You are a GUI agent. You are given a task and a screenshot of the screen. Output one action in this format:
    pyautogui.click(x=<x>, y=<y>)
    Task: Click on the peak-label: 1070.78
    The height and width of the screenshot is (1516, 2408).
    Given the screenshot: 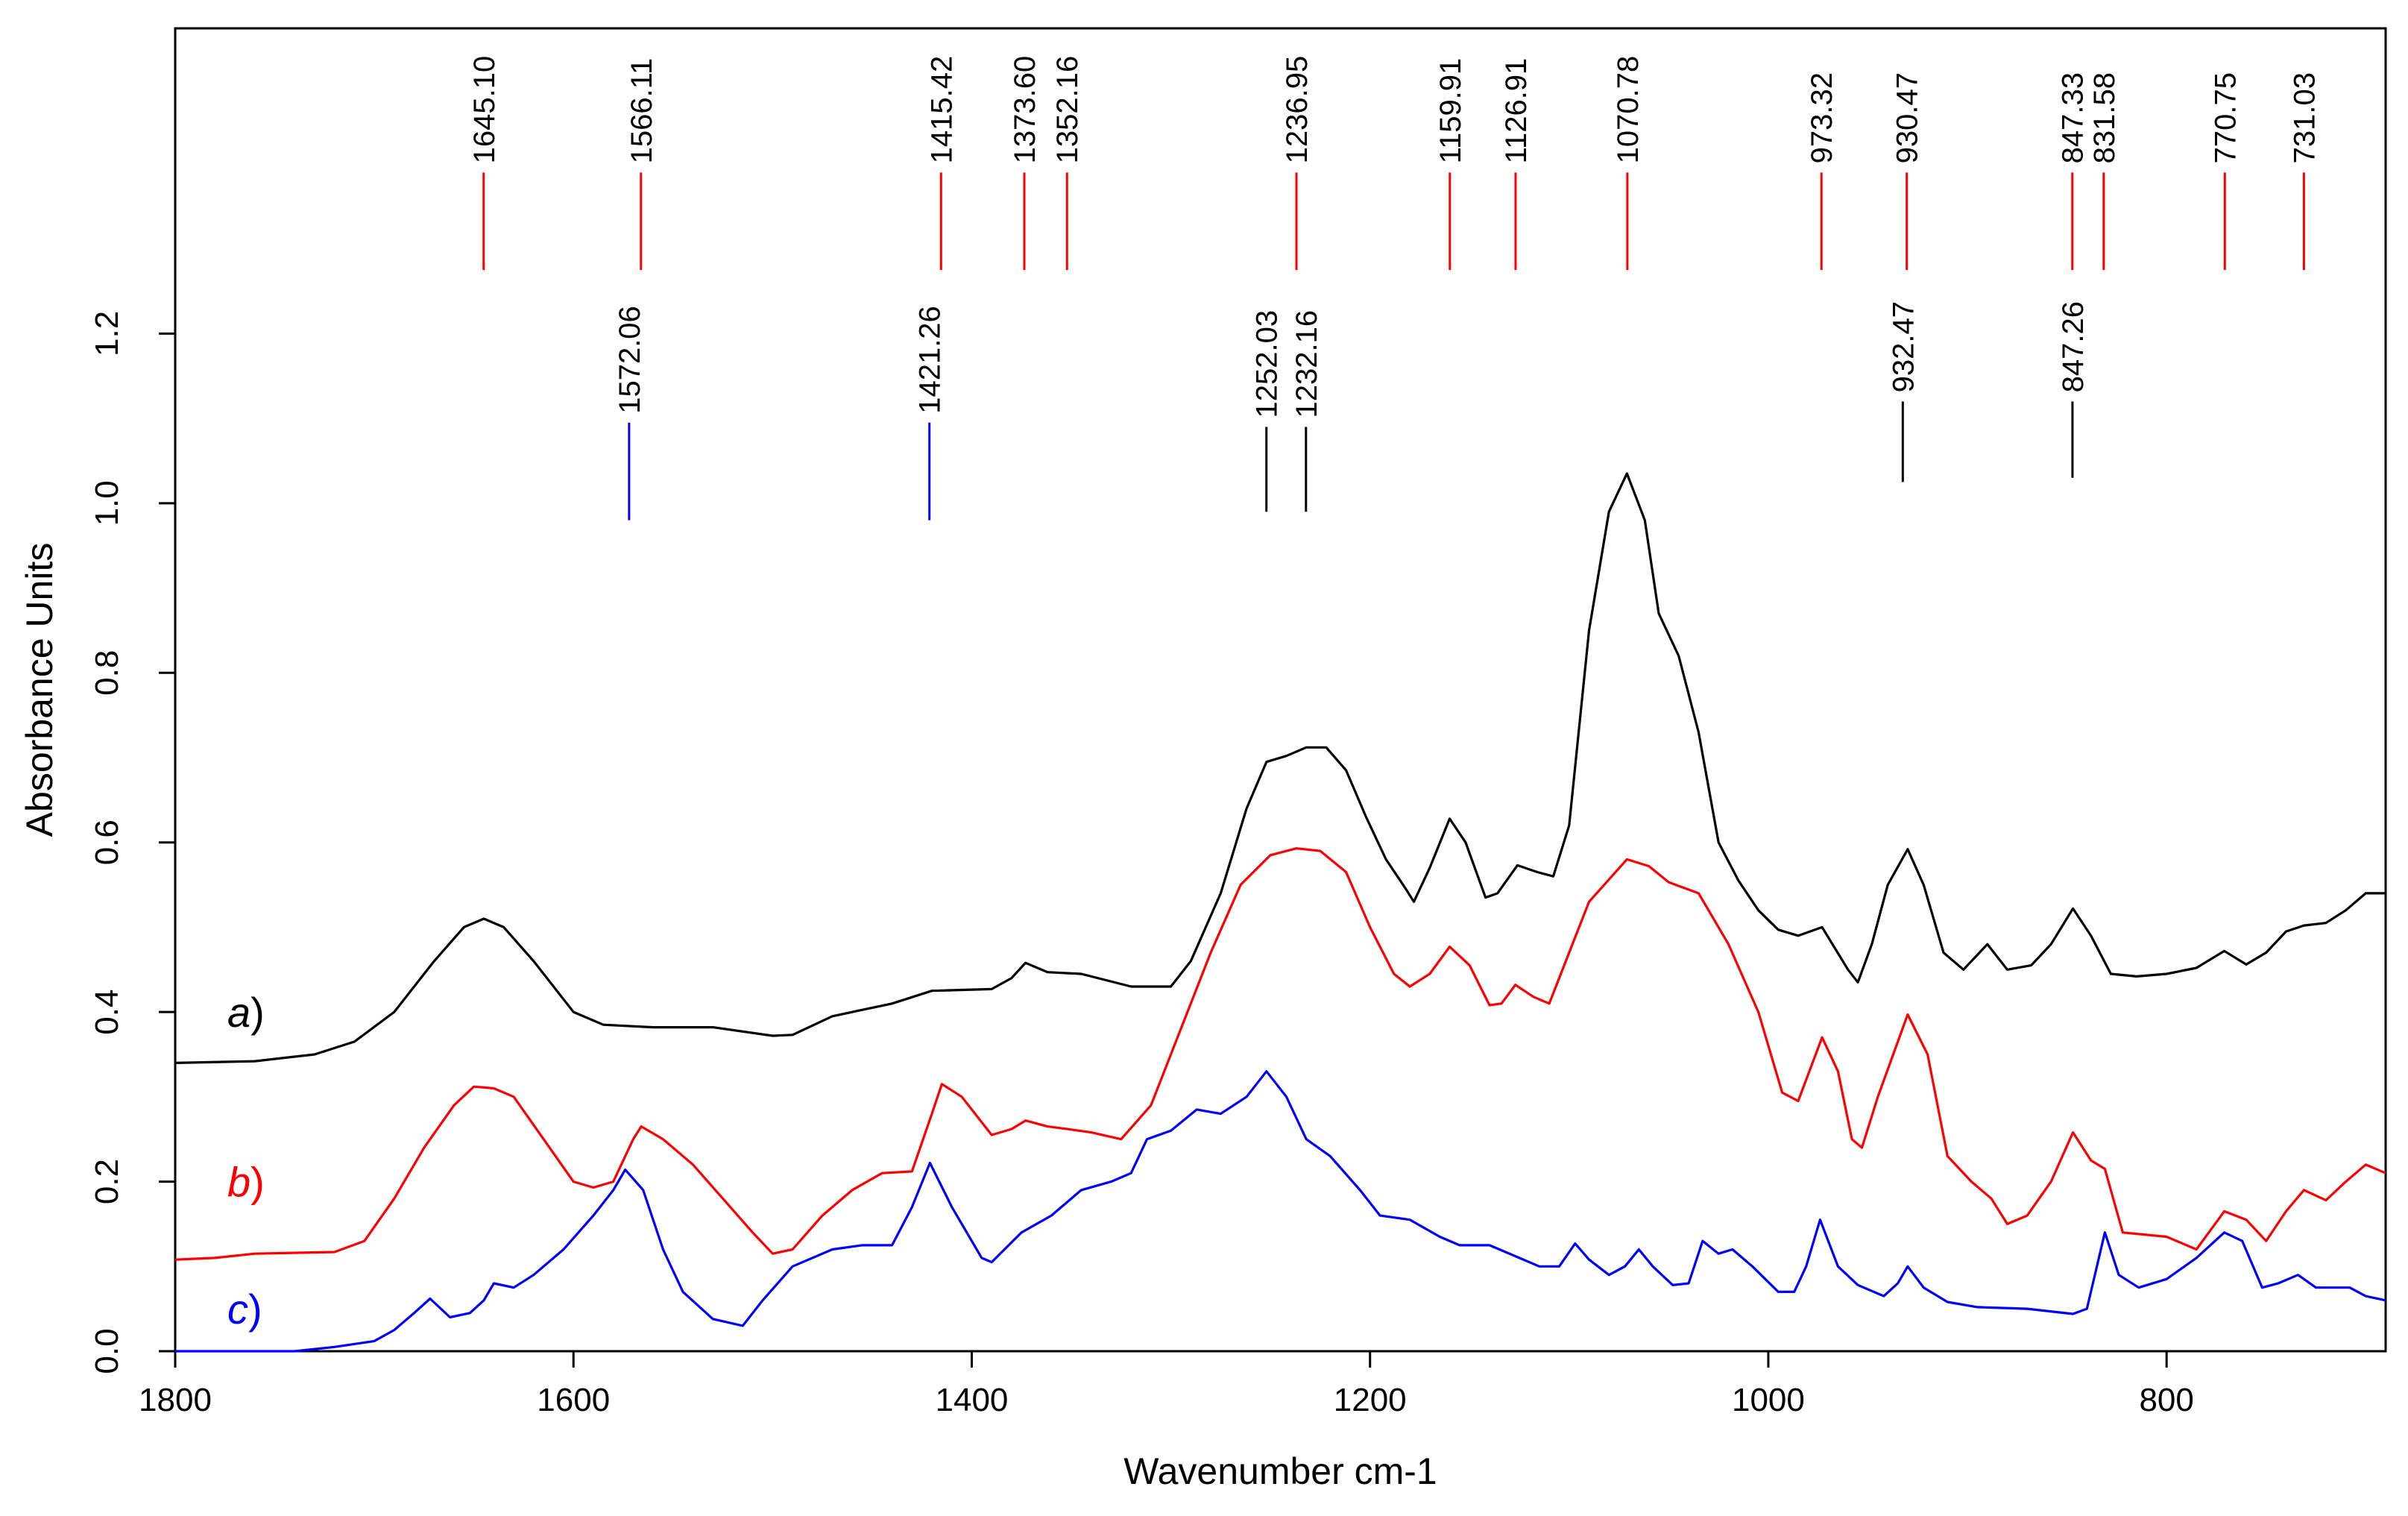 What is the action you would take?
    pyautogui.click(x=1628, y=110)
    